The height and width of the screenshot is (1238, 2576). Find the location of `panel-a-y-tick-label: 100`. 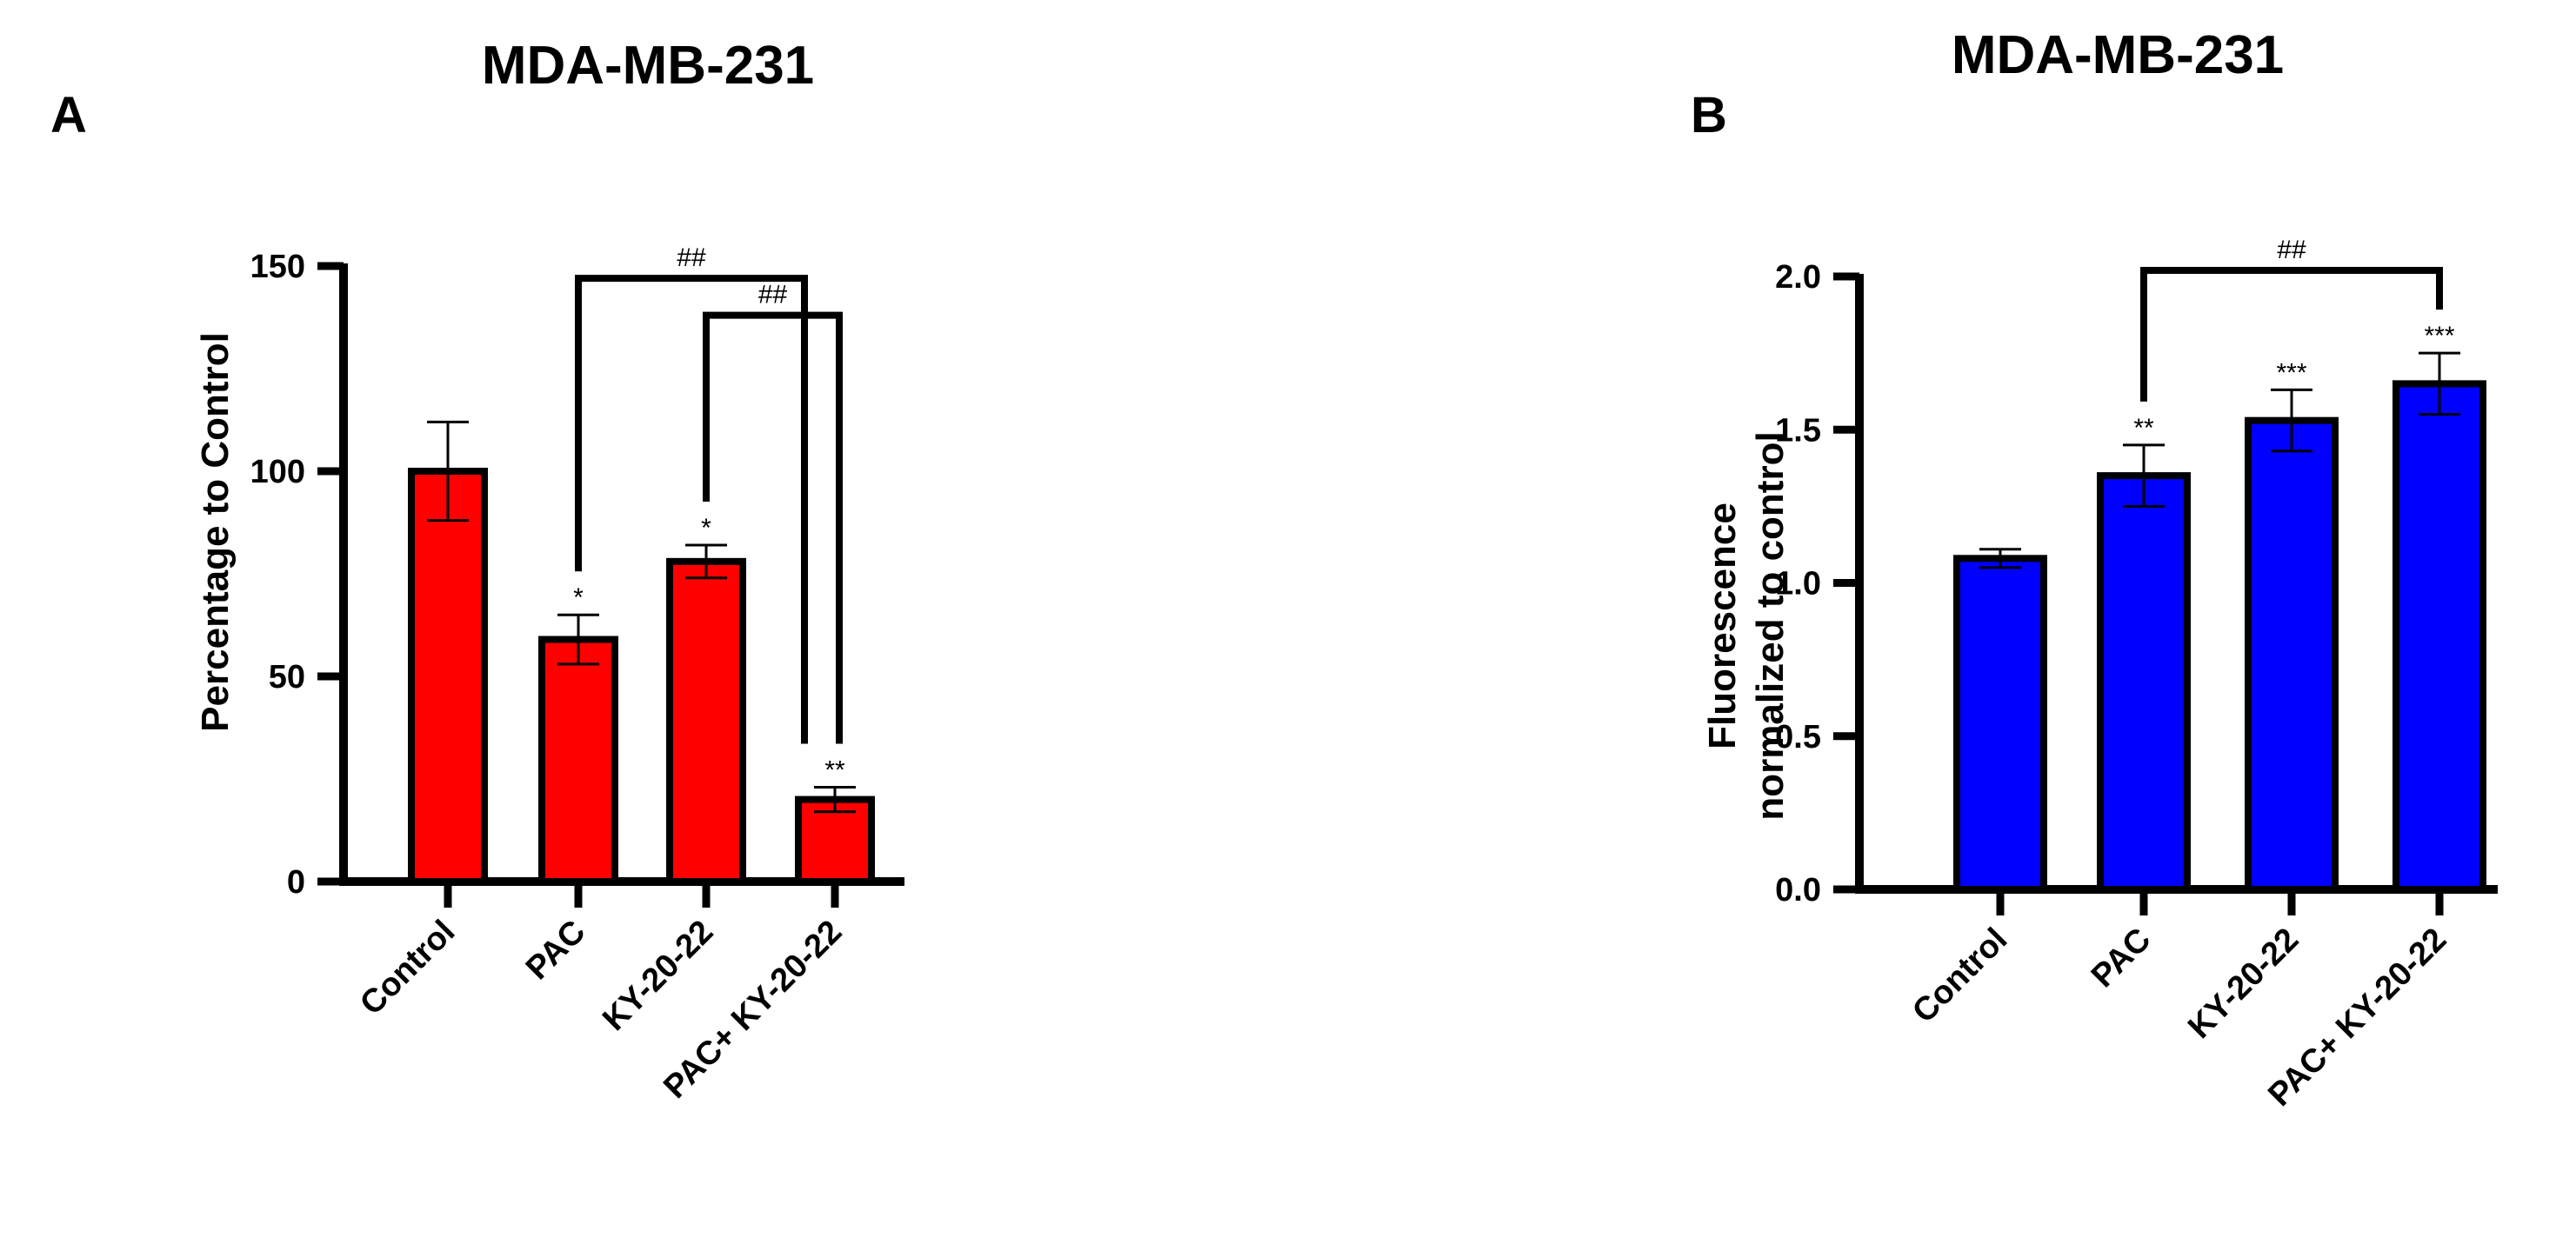

panel-a-y-tick-label: 100 is located at coordinates (277, 472).